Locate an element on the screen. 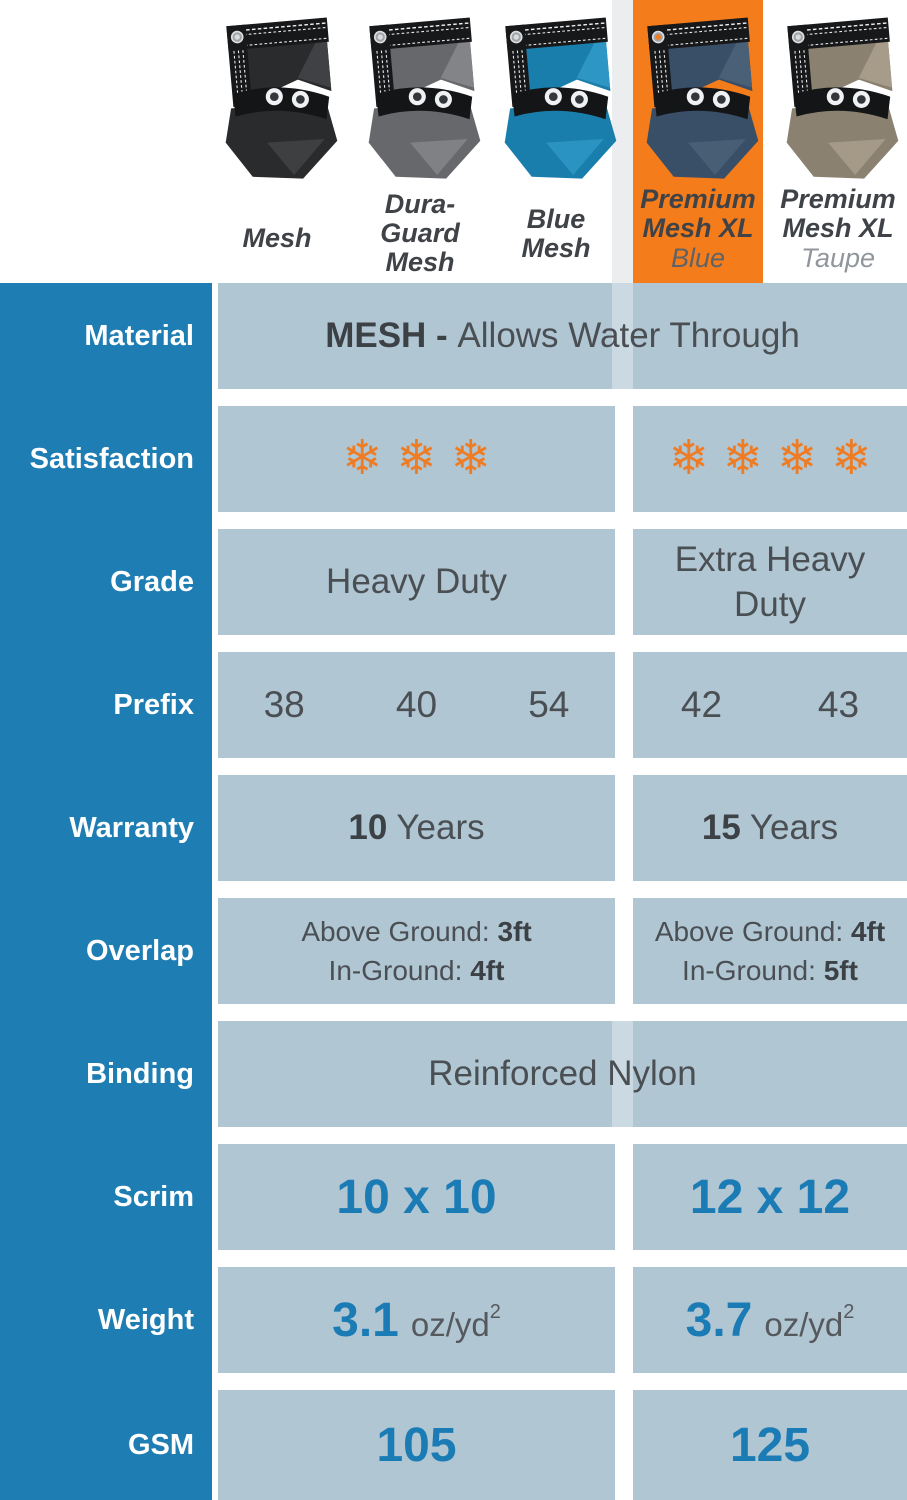  value-cell: Heavy Duty is located at coordinates (416, 582).